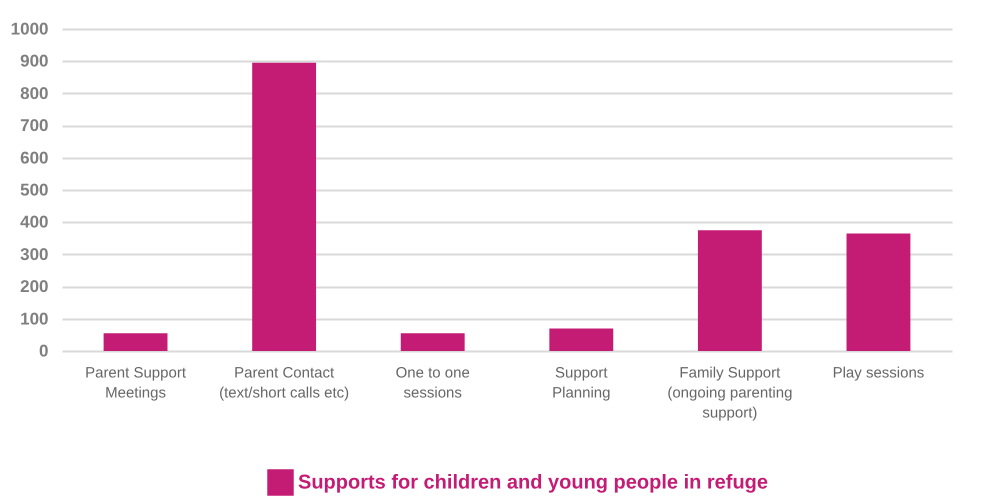 Image resolution: width=982 pixels, height=499 pixels. Describe the element at coordinates (34, 61) in the screenshot. I see `y-tick-label: 900` at that location.